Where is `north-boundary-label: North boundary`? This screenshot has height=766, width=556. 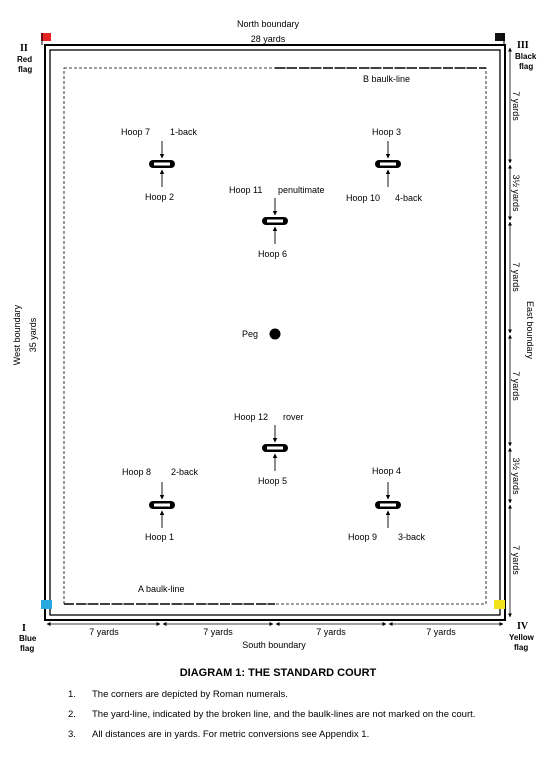
north-boundary-label: North boundary is located at coordinates (268, 24).